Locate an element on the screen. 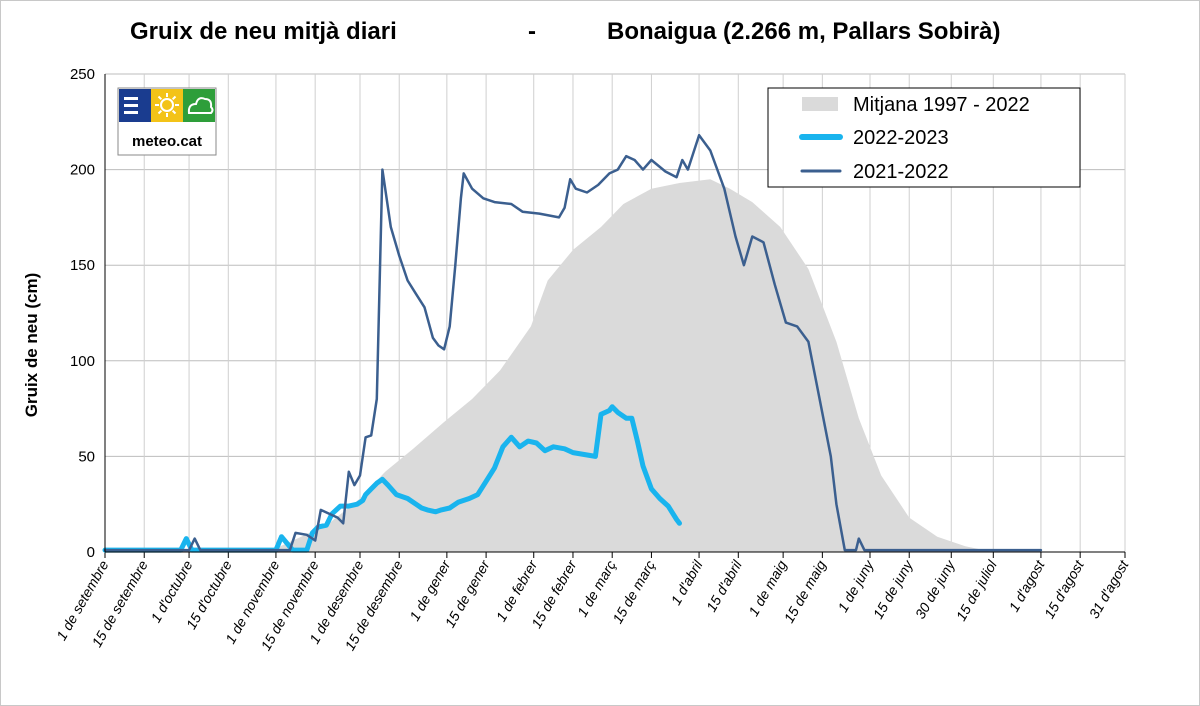 This screenshot has width=1200, height=706. y-tick-label: 200 is located at coordinates (82, 170).